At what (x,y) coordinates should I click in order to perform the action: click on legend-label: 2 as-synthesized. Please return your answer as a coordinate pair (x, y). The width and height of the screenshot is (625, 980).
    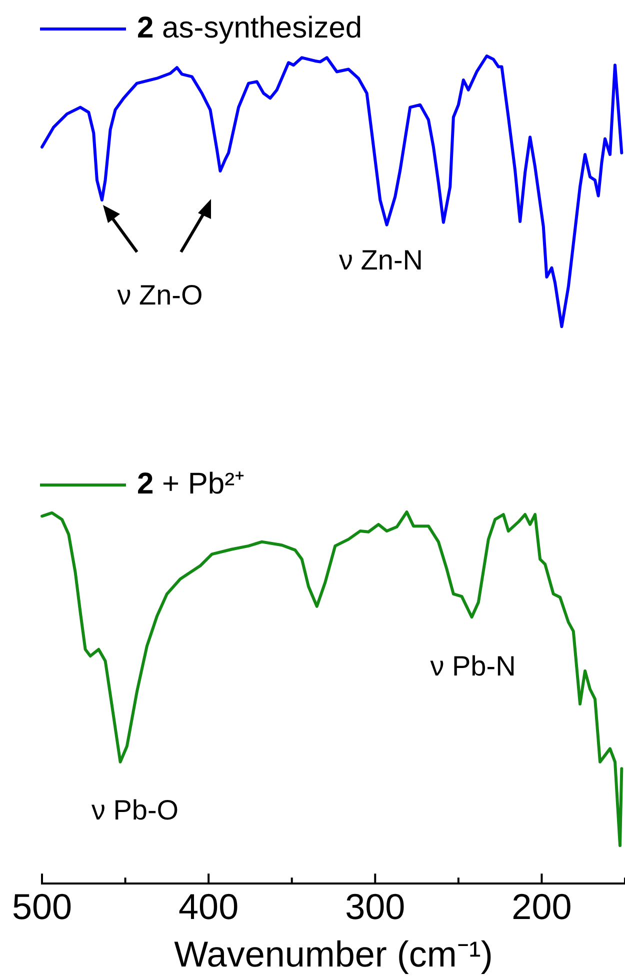
    Looking at the image, I should click on (249, 27).